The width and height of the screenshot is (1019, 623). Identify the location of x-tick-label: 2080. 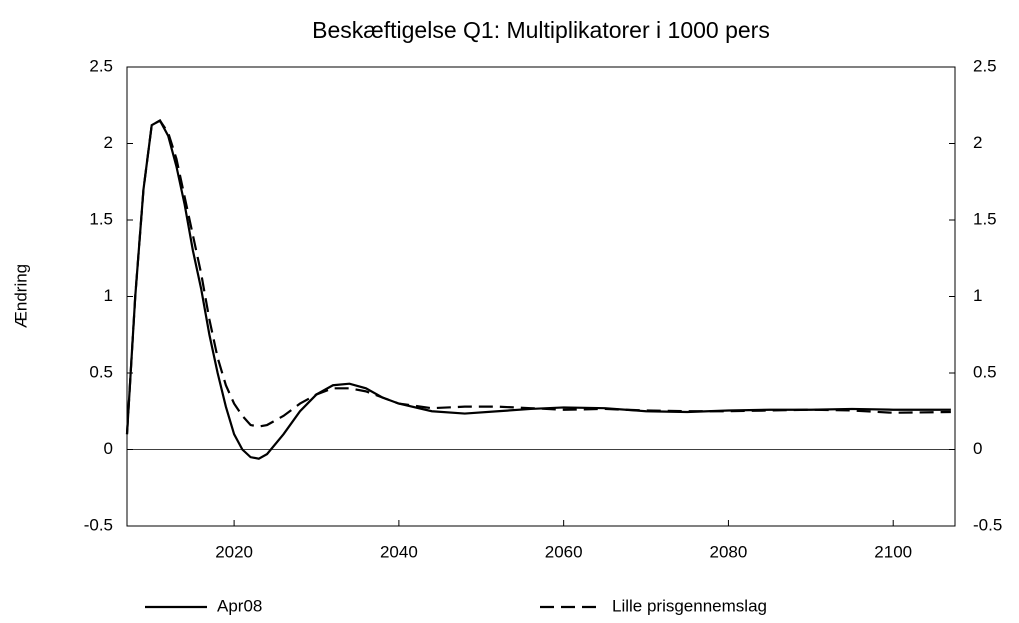
(729, 551).